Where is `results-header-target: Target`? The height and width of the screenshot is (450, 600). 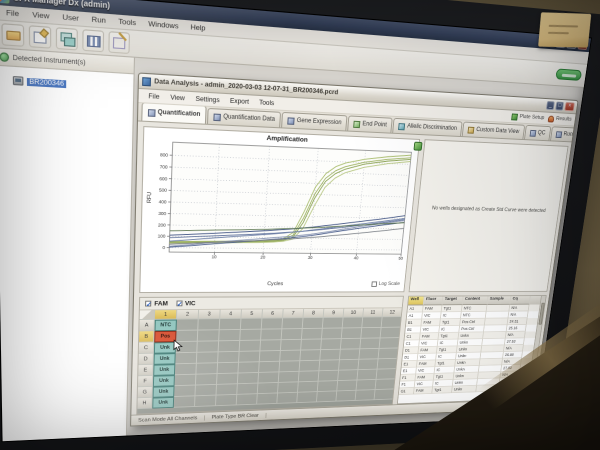 results-header-target: Target is located at coordinates (453, 301).